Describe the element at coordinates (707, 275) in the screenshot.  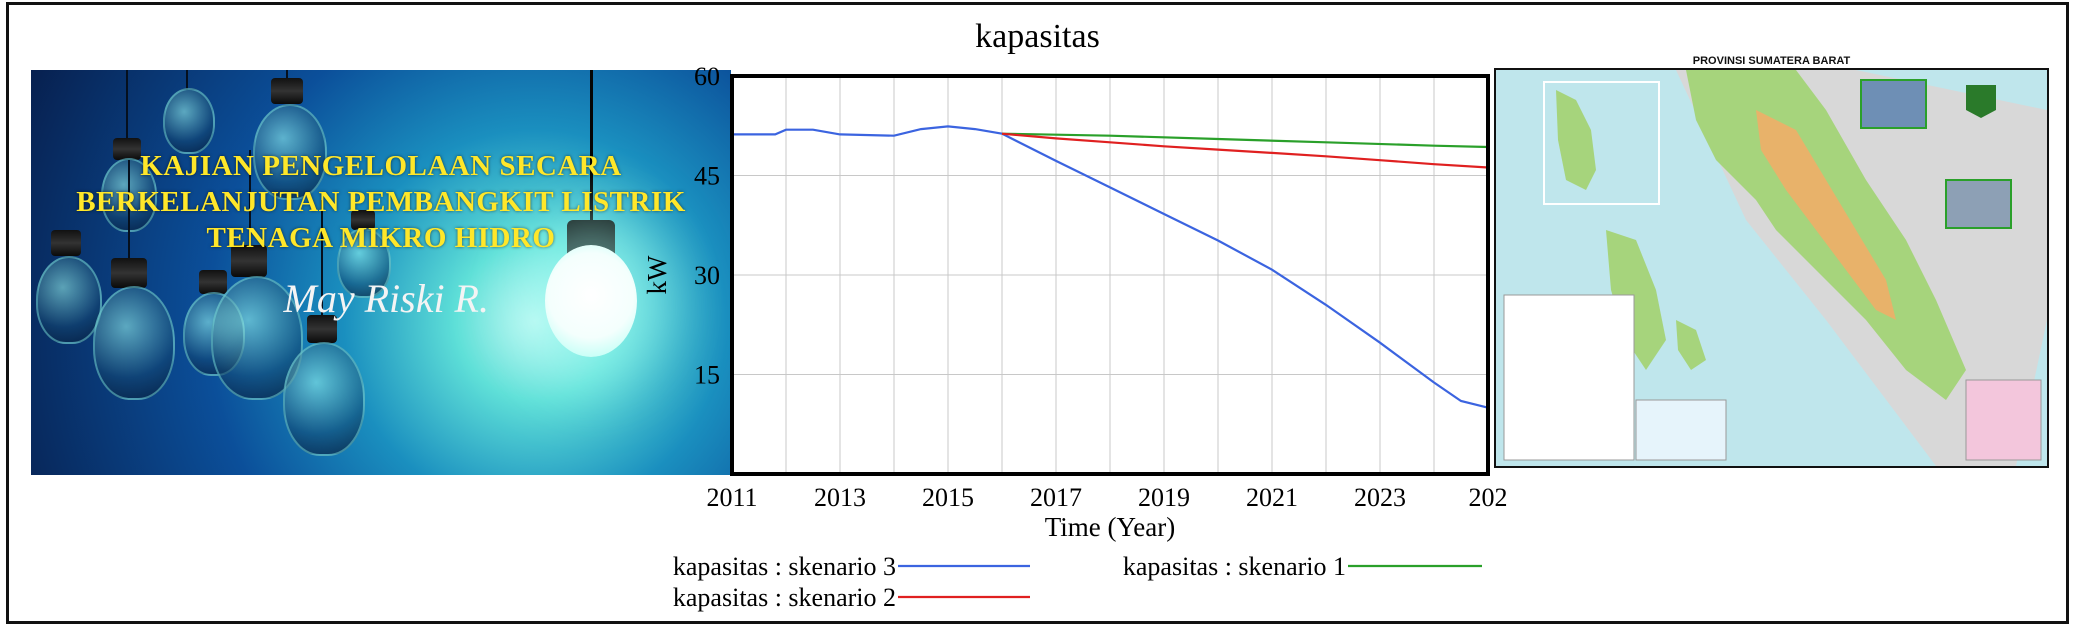
I see `y-tick-label: 30` at that location.